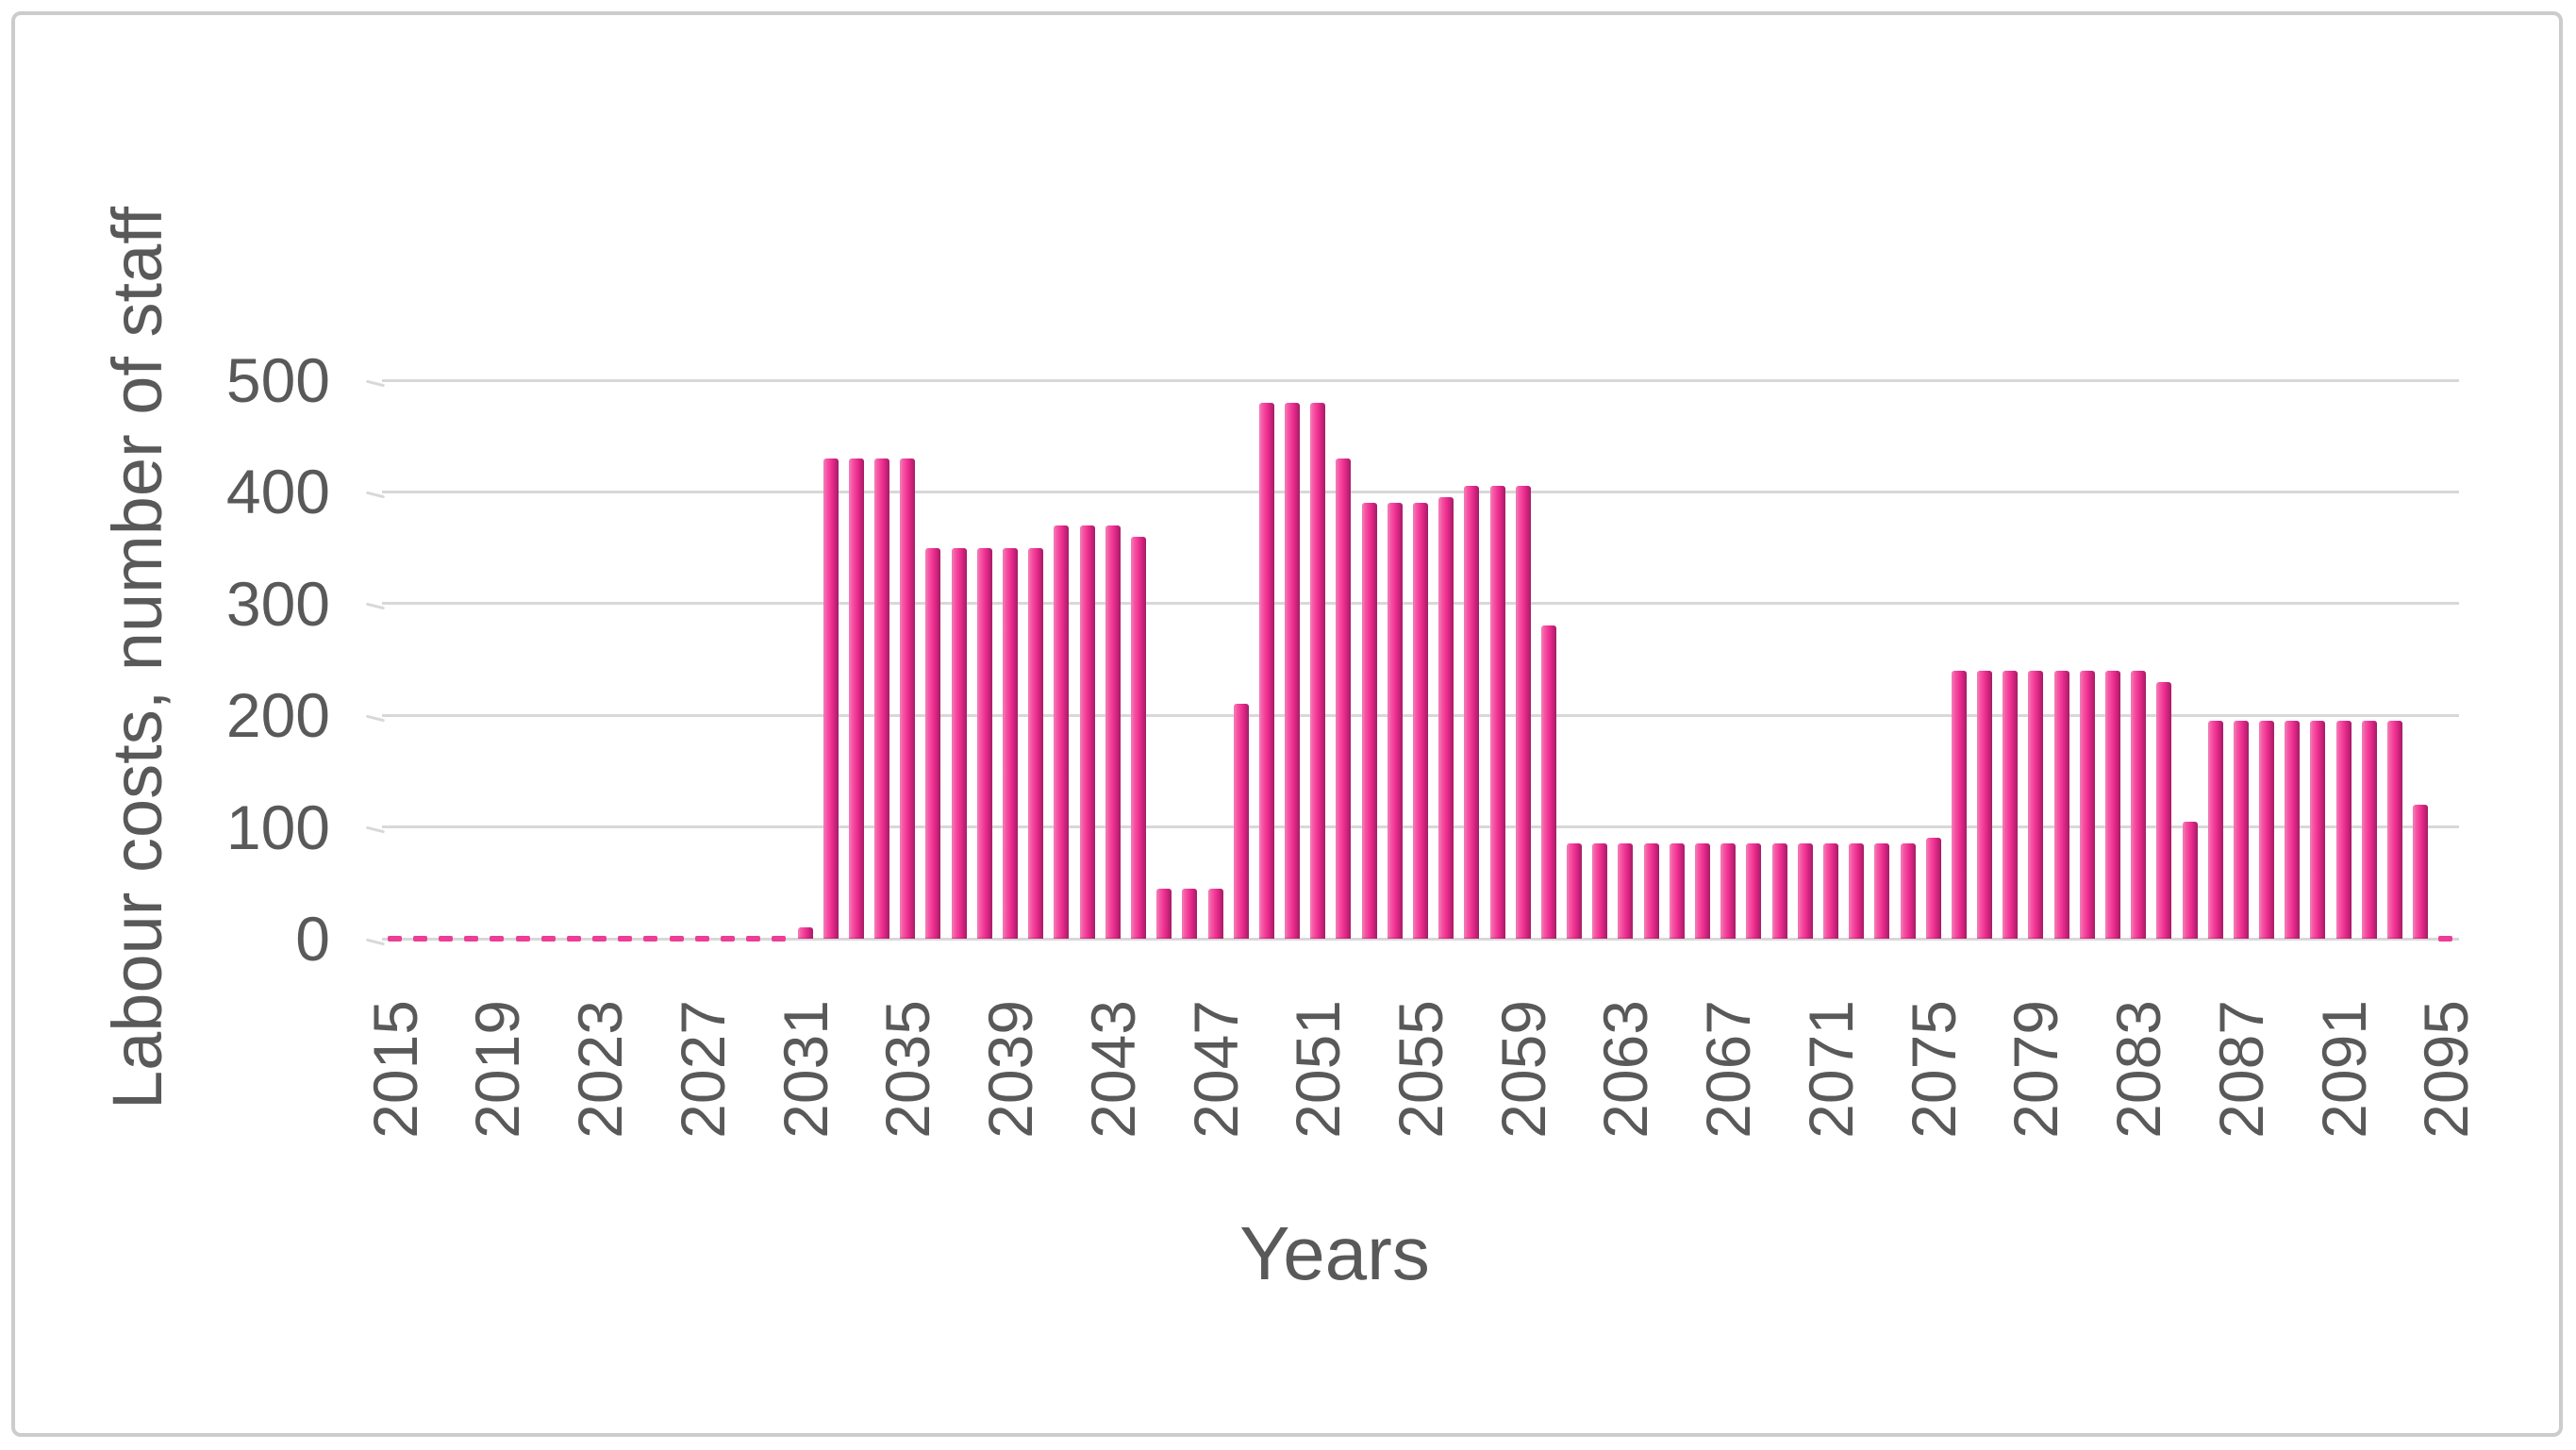 This screenshot has width=2576, height=1450. What do you see at coordinates (2036, 805) in the screenshot?
I see `bar-2079` at bounding box center [2036, 805].